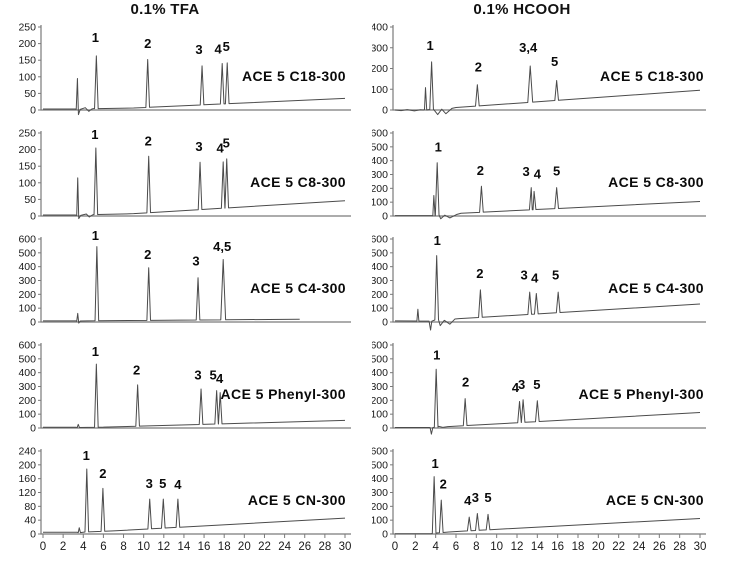 Image resolution: width=750 pixels, height=572 pixels. What do you see at coordinates (30, 521) in the screenshot?
I see `svg-text: 40` at bounding box center [30, 521].